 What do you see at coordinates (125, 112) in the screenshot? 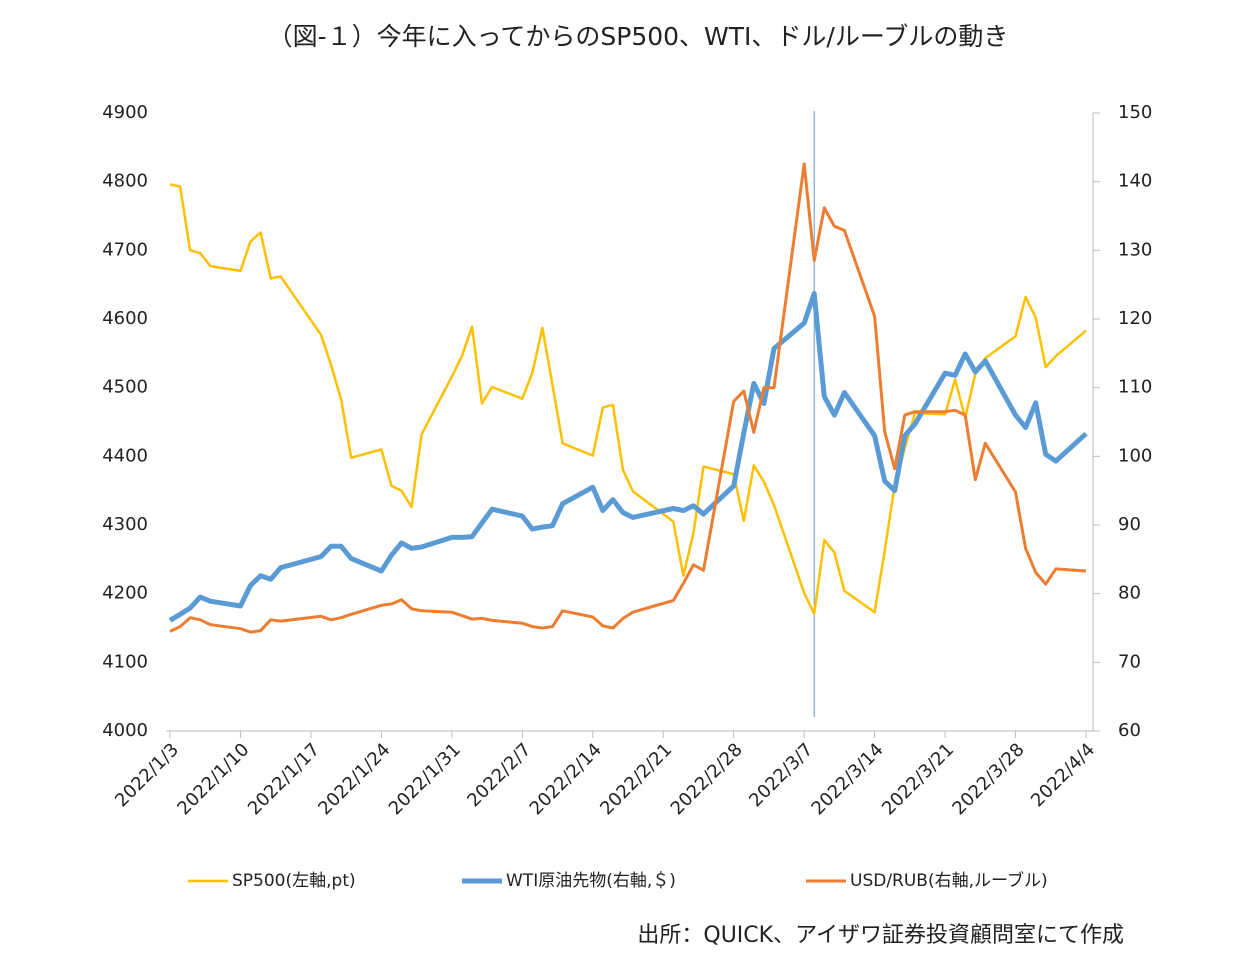
I see `y-tick-label: 4900` at bounding box center [125, 112].